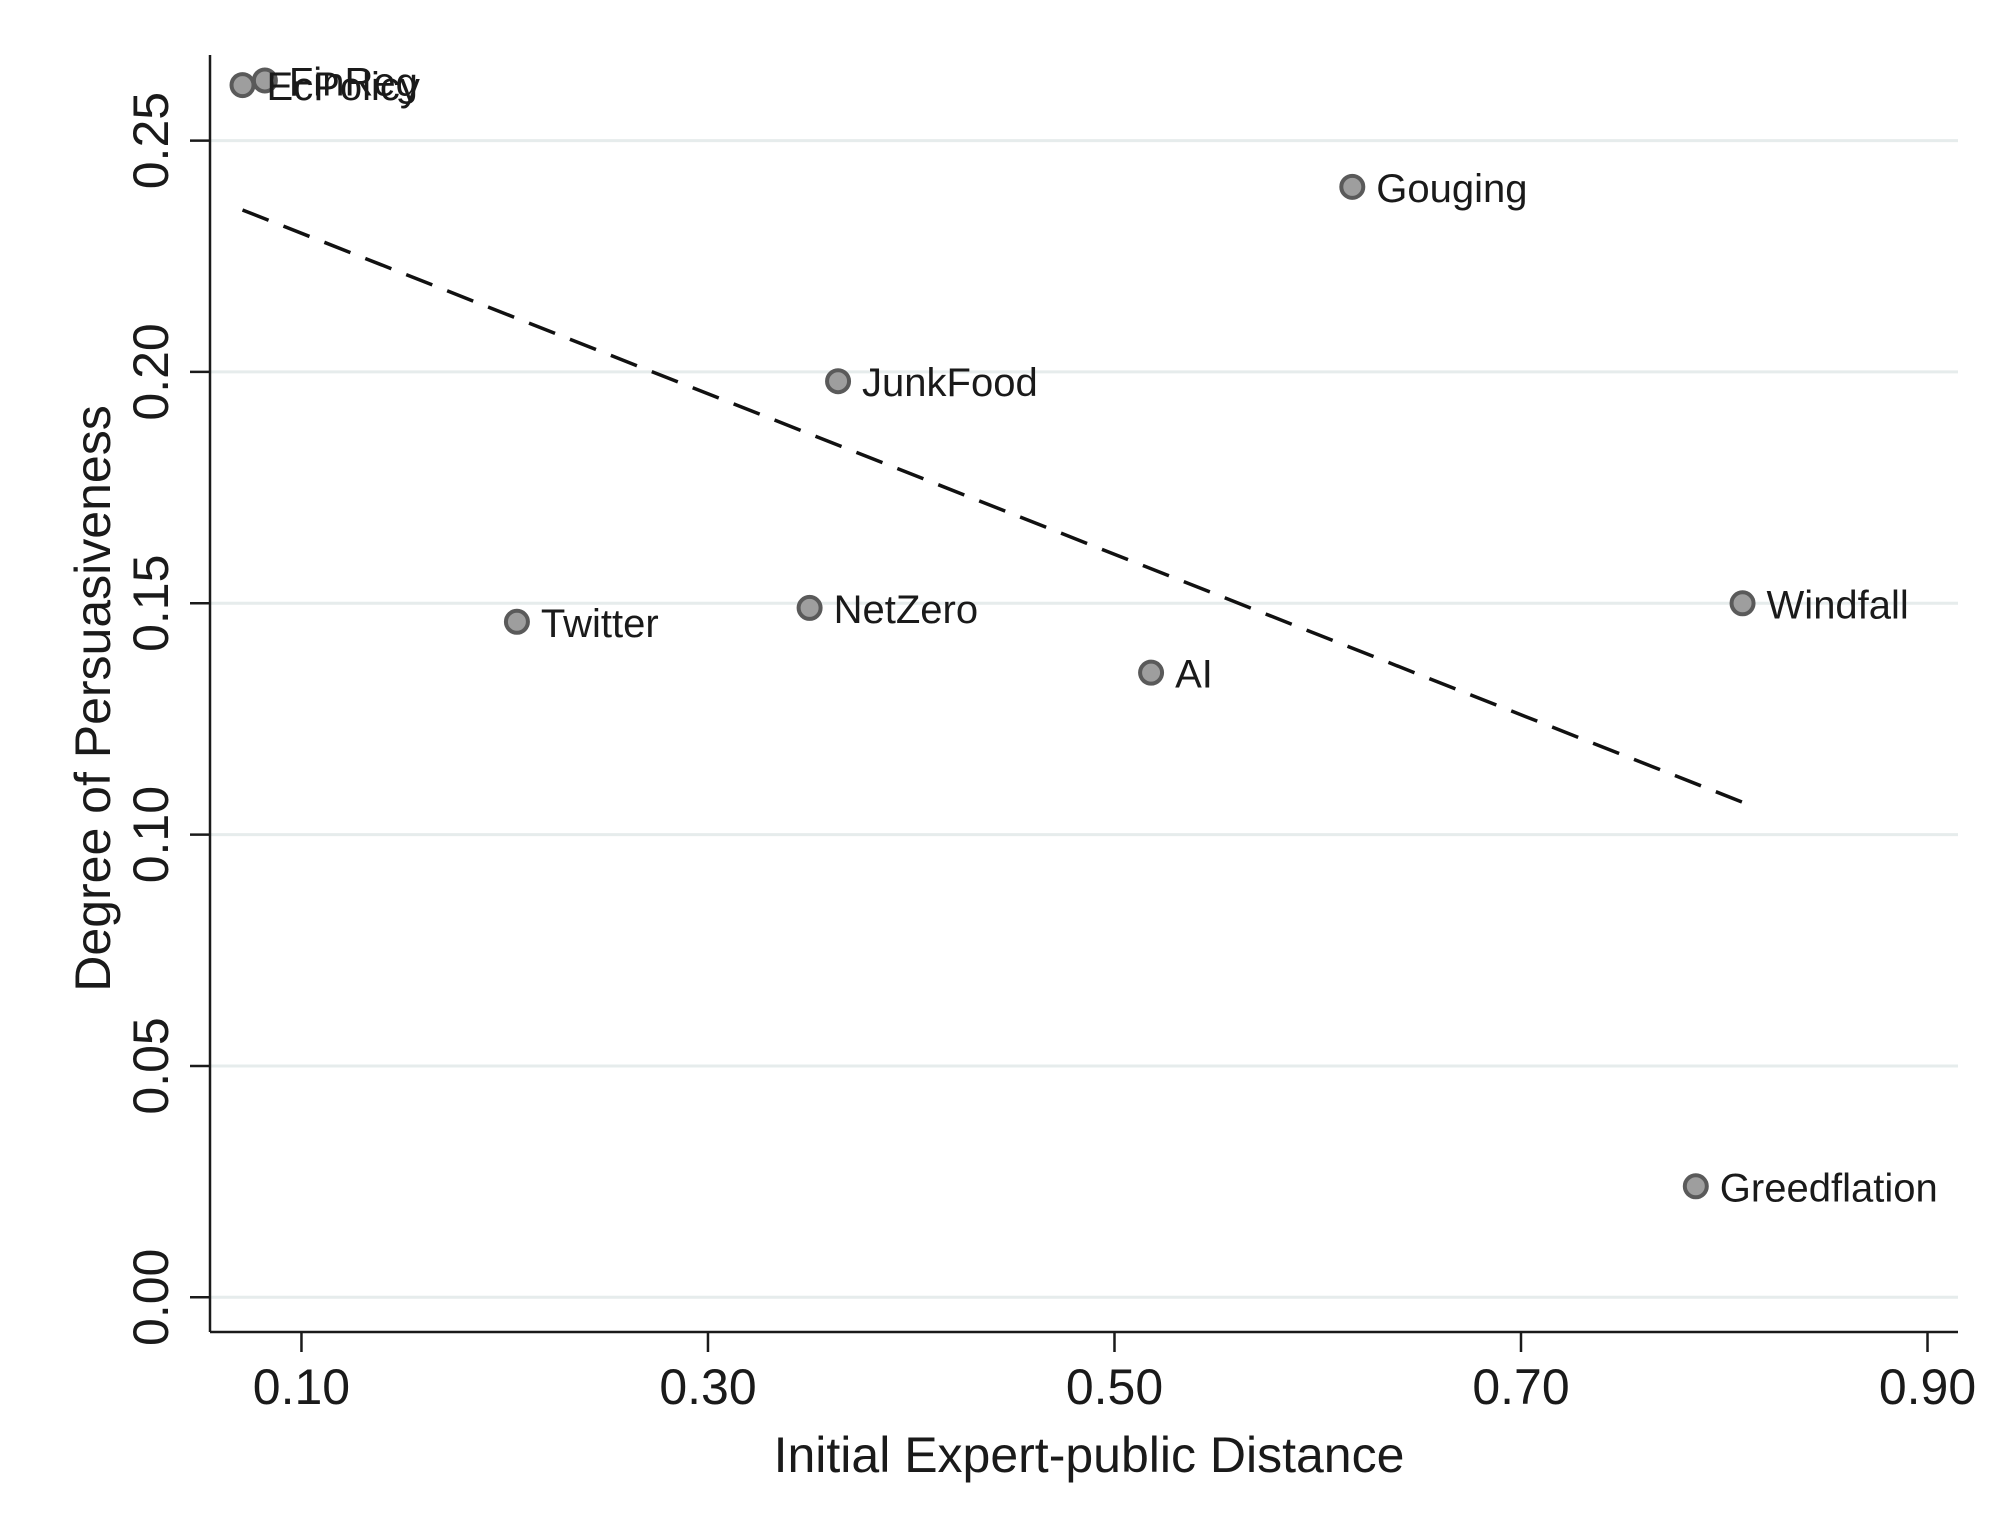 The image size is (2000, 1532). I want to click on y-axis-title: Degree of Persuasiveness, so click(93, 698).